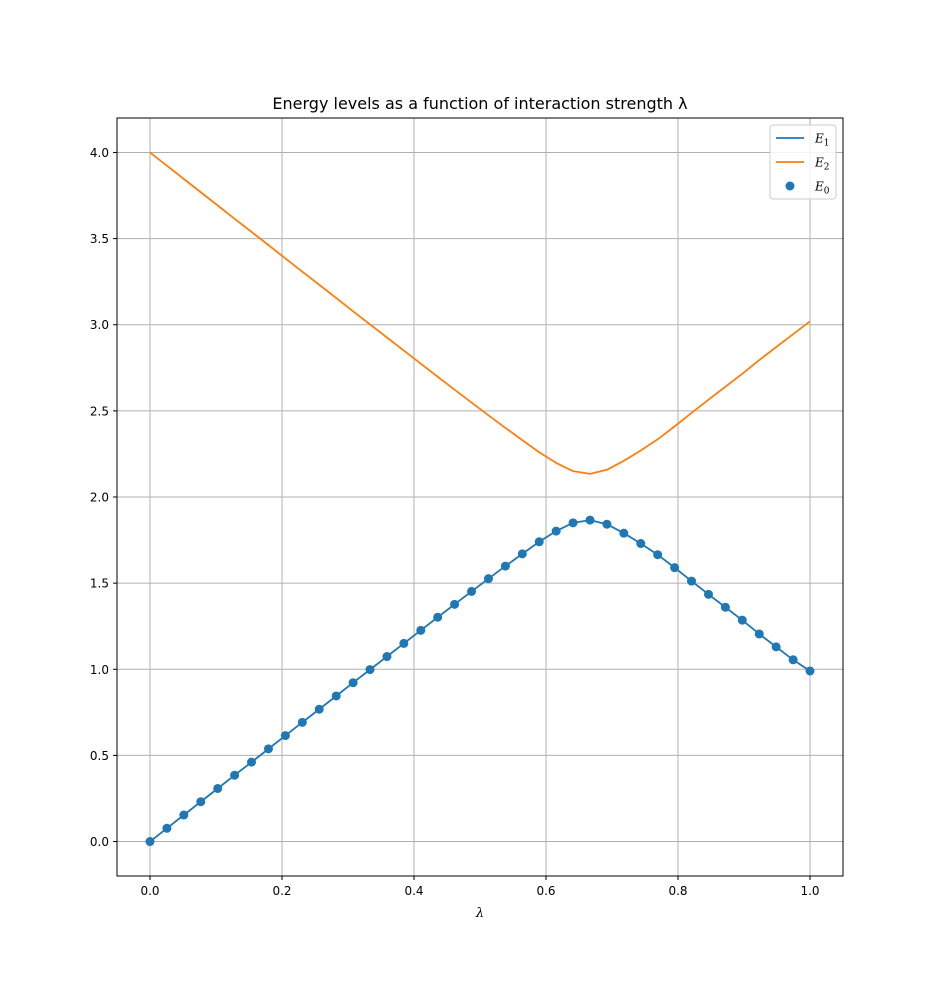 This screenshot has height=984, width=936. Describe the element at coordinates (99, 498) in the screenshot. I see `y-tick-label: 2.0` at that location.